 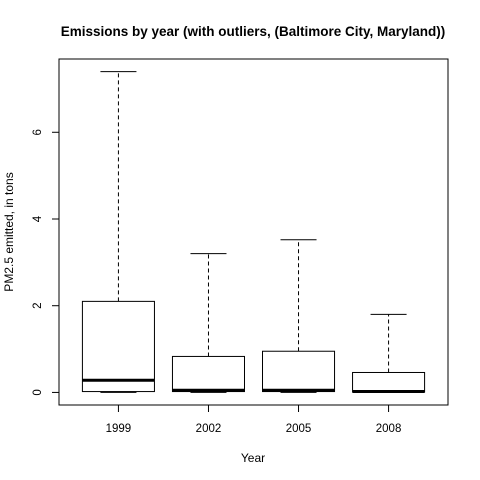 I want to click on y-tick-label-6: 6, so click(x=38, y=132).